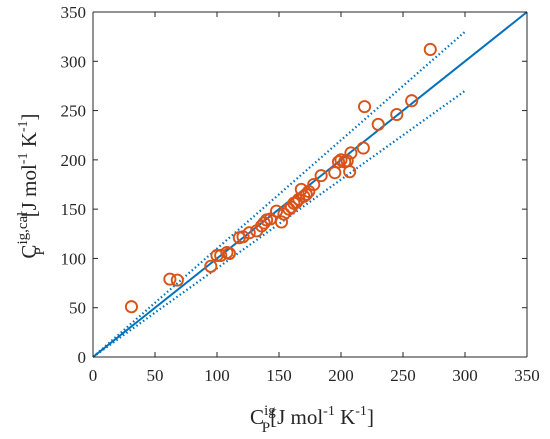 This screenshot has height=439, width=550. I want to click on x-tick-label: 150, so click(279, 375).